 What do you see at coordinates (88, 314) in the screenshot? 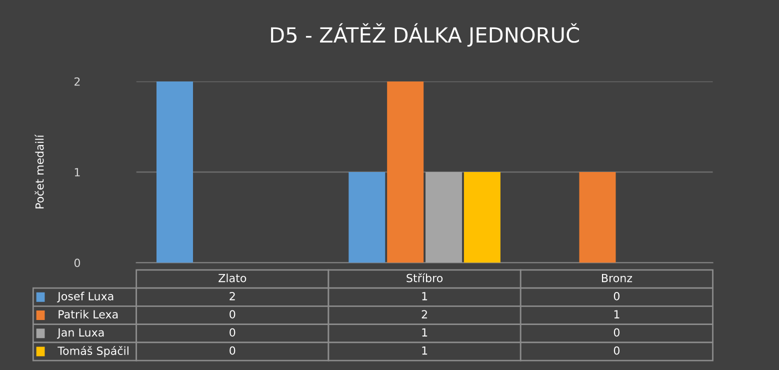
I see `legend-label: Patrik Lexa` at bounding box center [88, 314].